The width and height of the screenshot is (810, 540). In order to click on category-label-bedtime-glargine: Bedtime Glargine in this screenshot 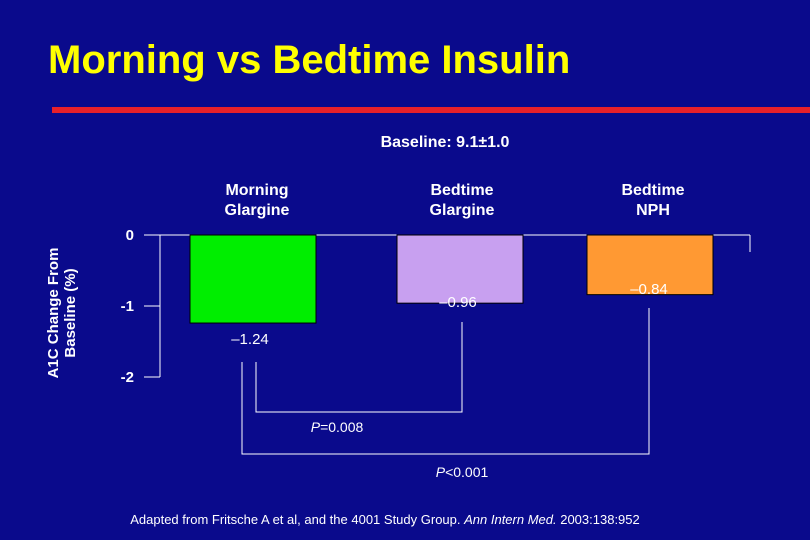, I will do `click(462, 201)`.